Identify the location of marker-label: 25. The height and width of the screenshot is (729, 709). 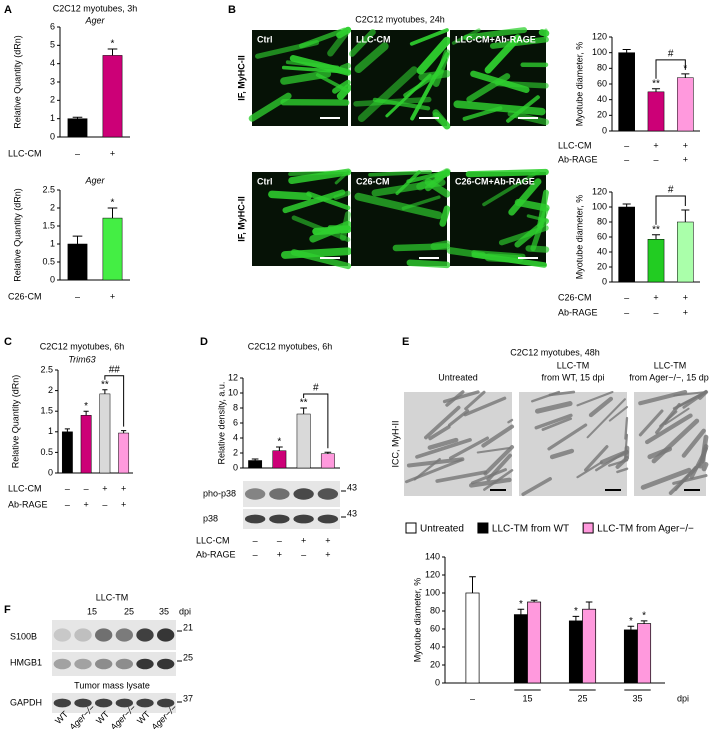
(188, 657).